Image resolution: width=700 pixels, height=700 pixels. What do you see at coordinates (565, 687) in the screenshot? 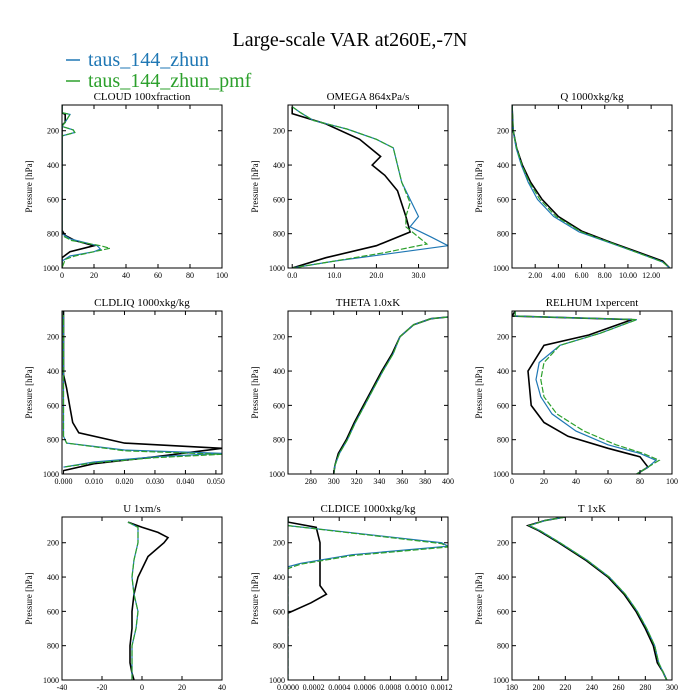
I see `x-tick-label: 220` at bounding box center [565, 687].